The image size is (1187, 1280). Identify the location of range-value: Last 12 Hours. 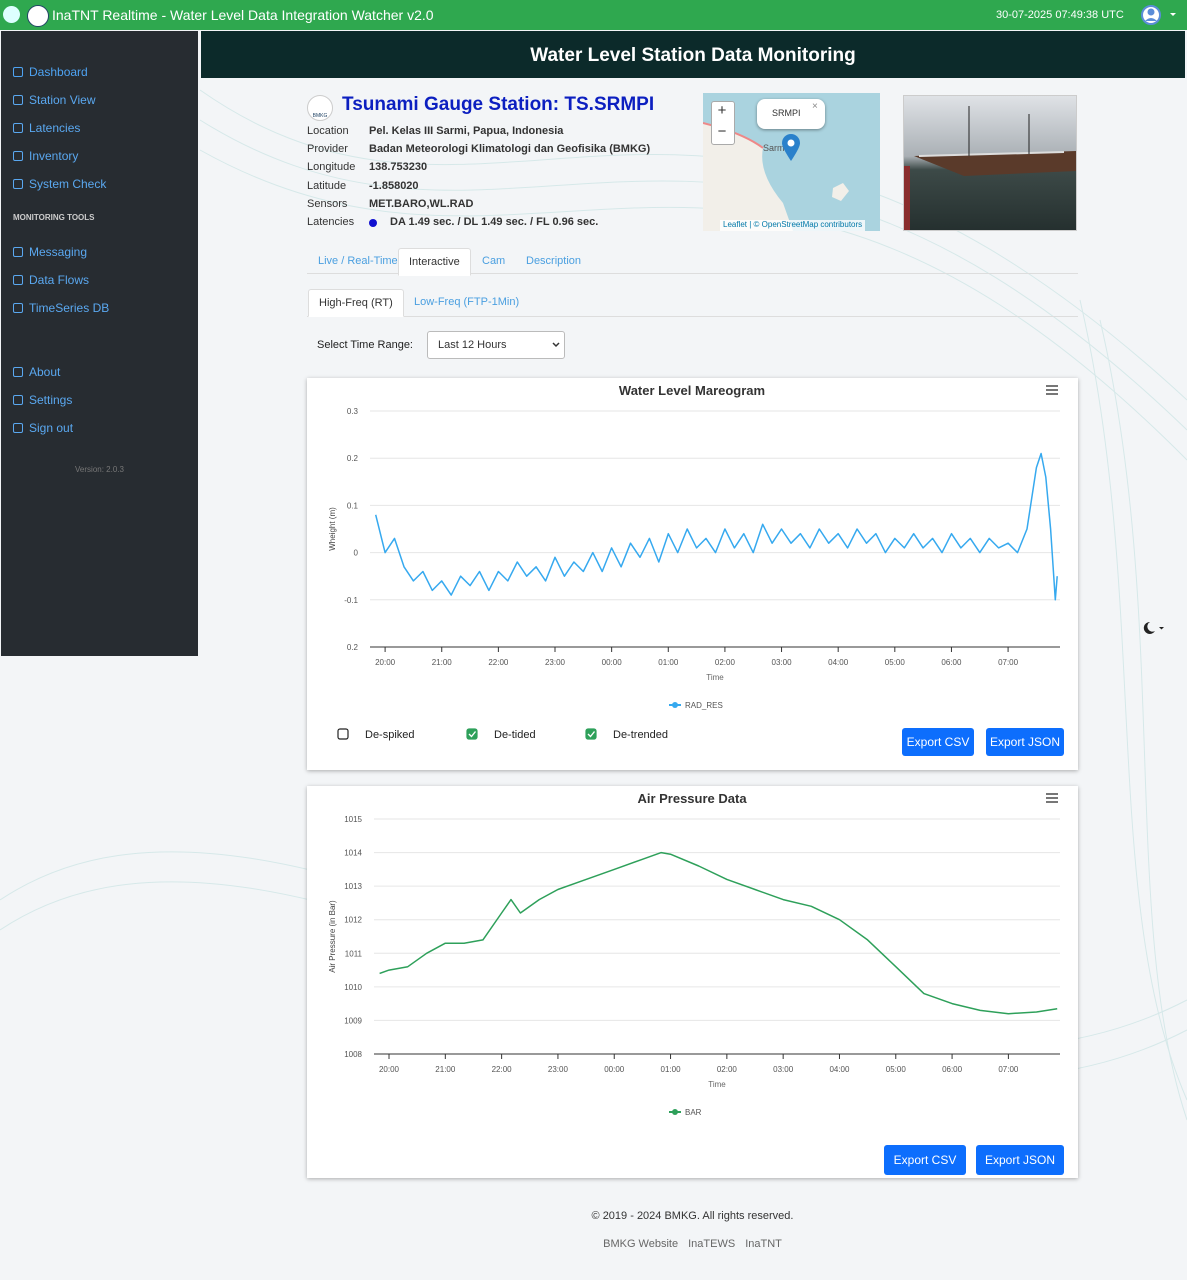
(472, 345).